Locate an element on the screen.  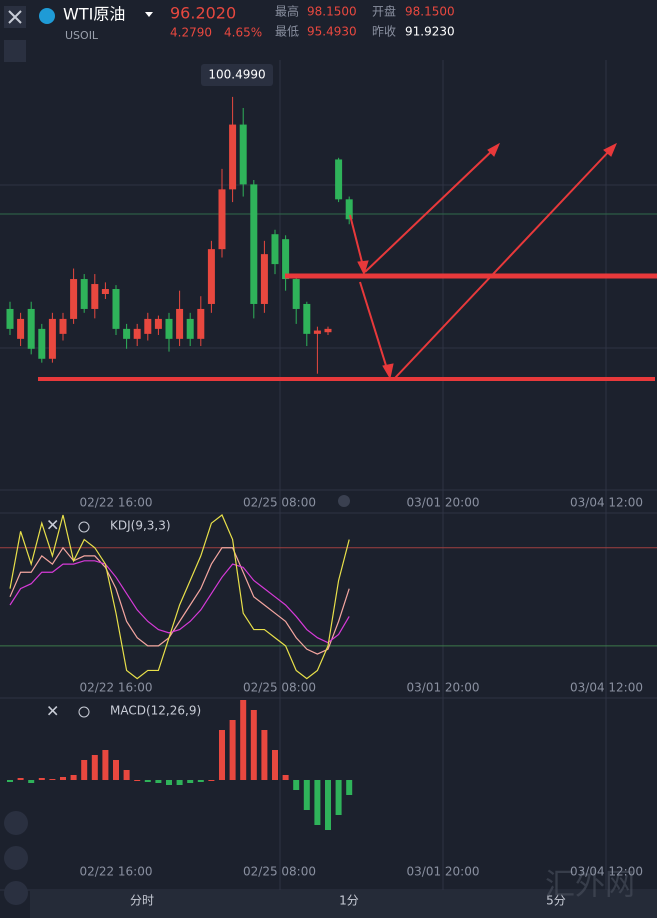
stat-label: 最低 is located at coordinates (287, 32).